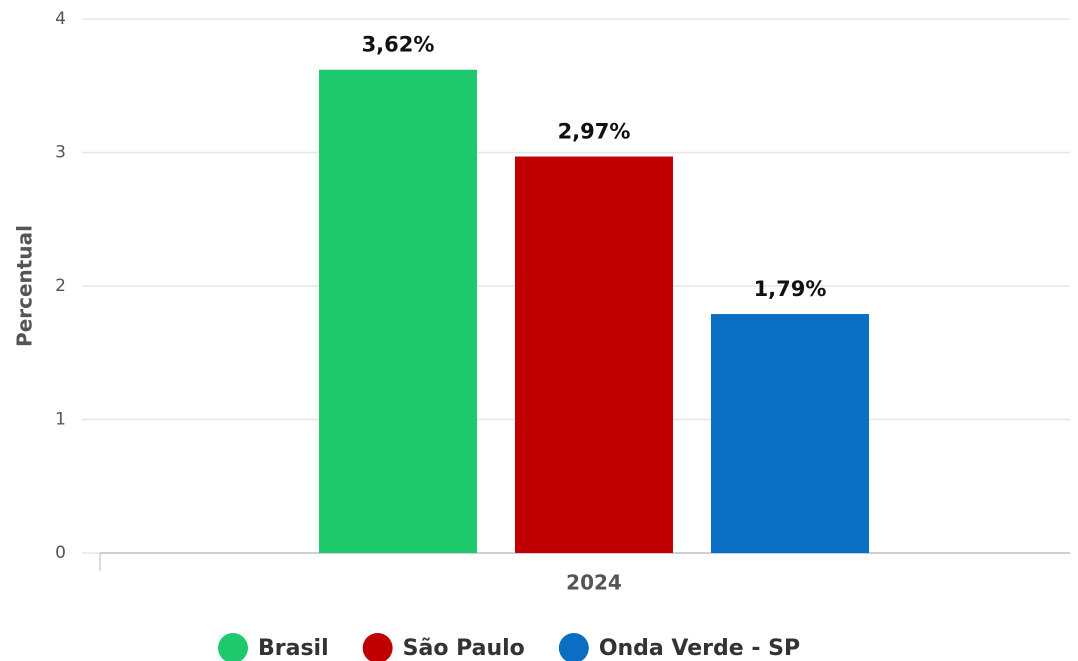  I want to click on y-tick-label: 2, so click(60, 286).